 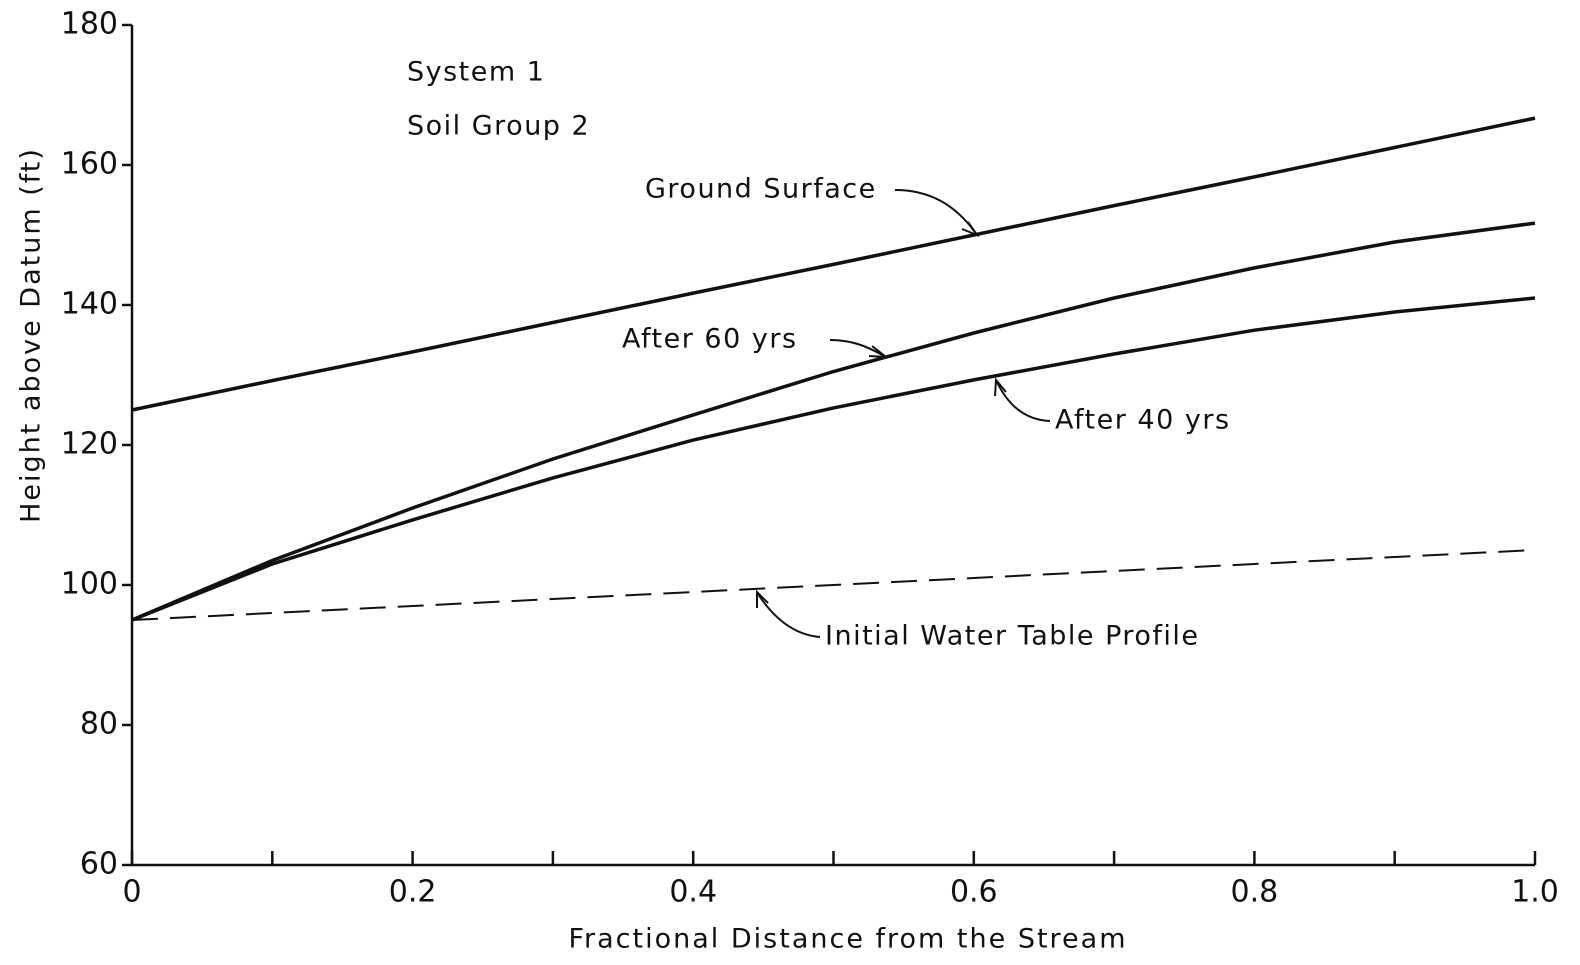 What do you see at coordinates (710, 339) in the screenshot?
I see `series-label: After 60 yrs` at bounding box center [710, 339].